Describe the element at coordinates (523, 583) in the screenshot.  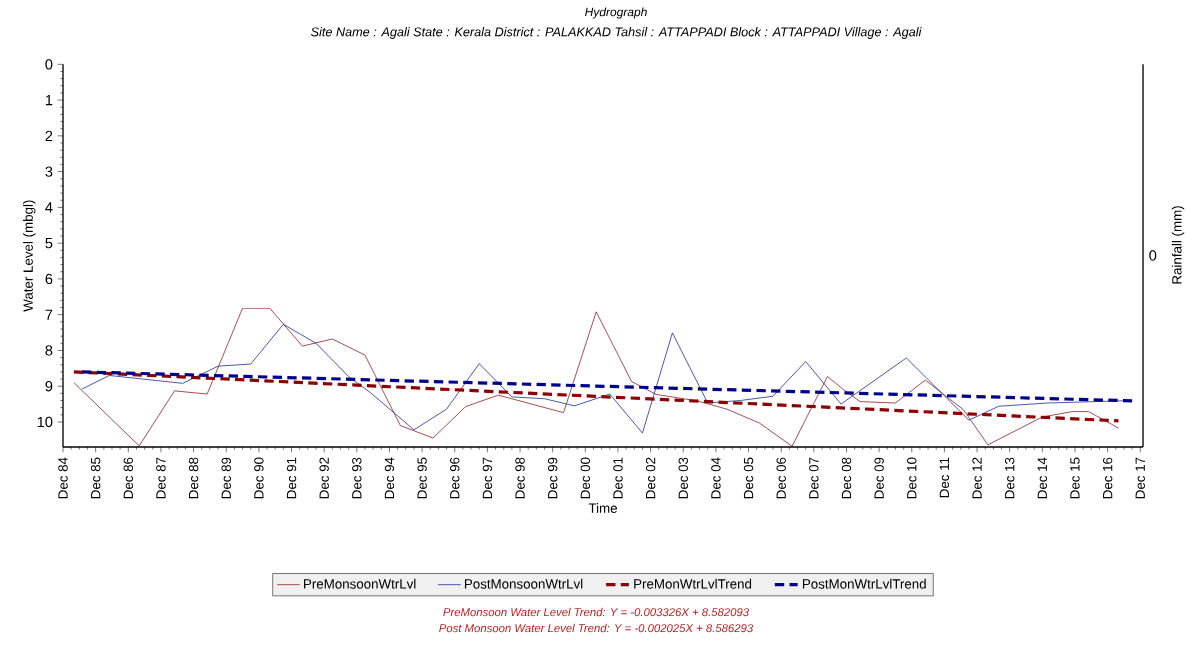
I see `legend-label: PostMonsoonWtrLvl` at that location.